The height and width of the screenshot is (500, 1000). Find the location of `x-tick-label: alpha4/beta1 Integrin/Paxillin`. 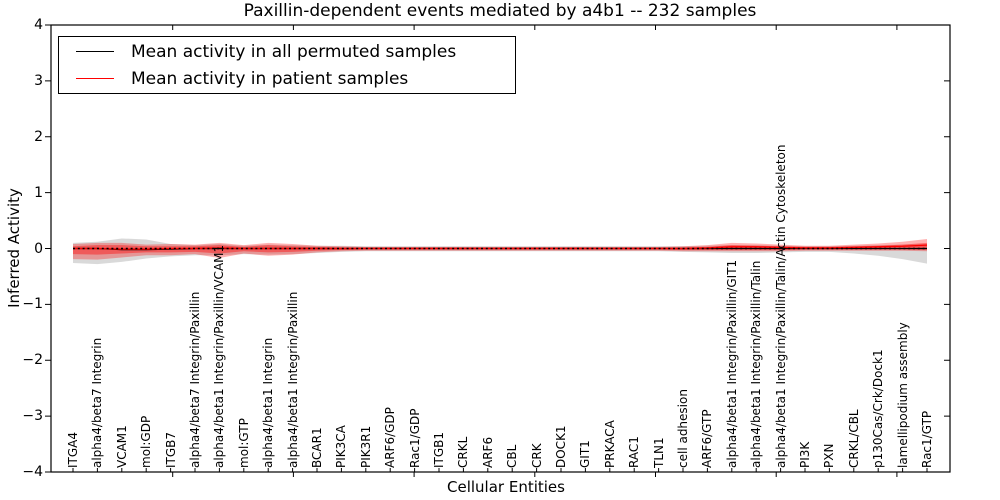

x-tick-label: alpha4/beta1 Integrin/Paxillin is located at coordinates (292, 379).